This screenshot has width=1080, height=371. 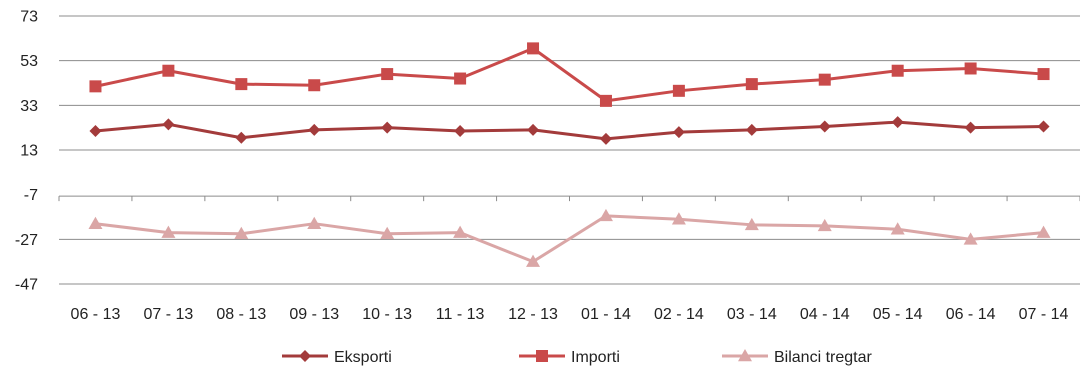 What do you see at coordinates (363, 357) in the screenshot?
I see `legend-label: Eksporti` at bounding box center [363, 357].